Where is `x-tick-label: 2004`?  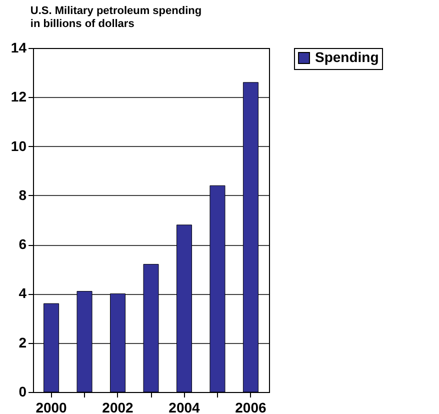
x-tick-label: 2004 is located at coordinates (184, 407).